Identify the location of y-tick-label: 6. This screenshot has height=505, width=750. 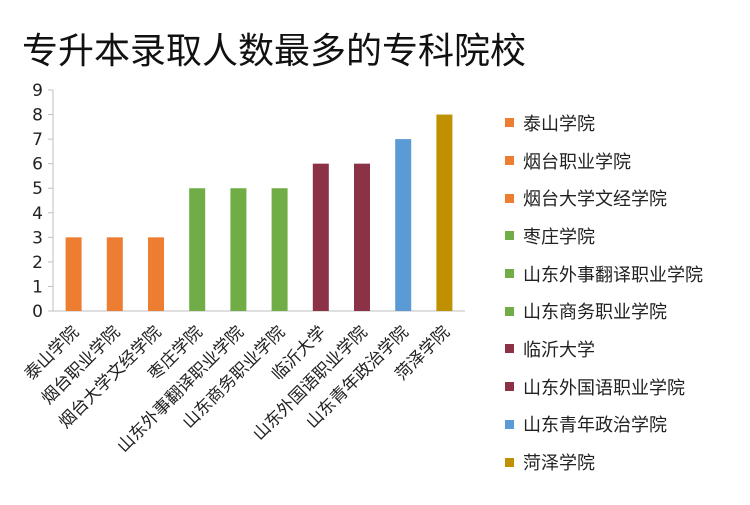
(37, 165).